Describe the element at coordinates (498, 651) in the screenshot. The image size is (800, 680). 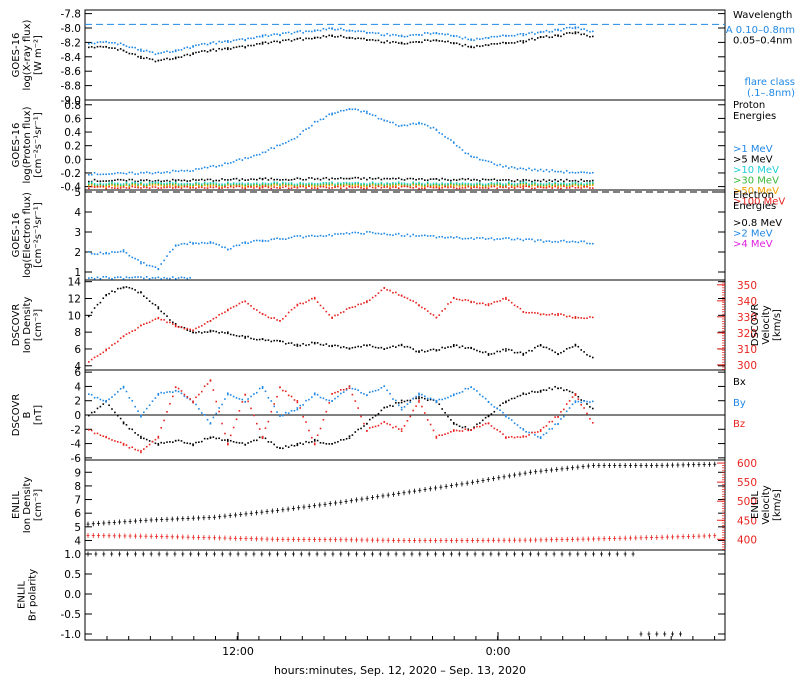
I see `x-tick-label: 0:00` at that location.